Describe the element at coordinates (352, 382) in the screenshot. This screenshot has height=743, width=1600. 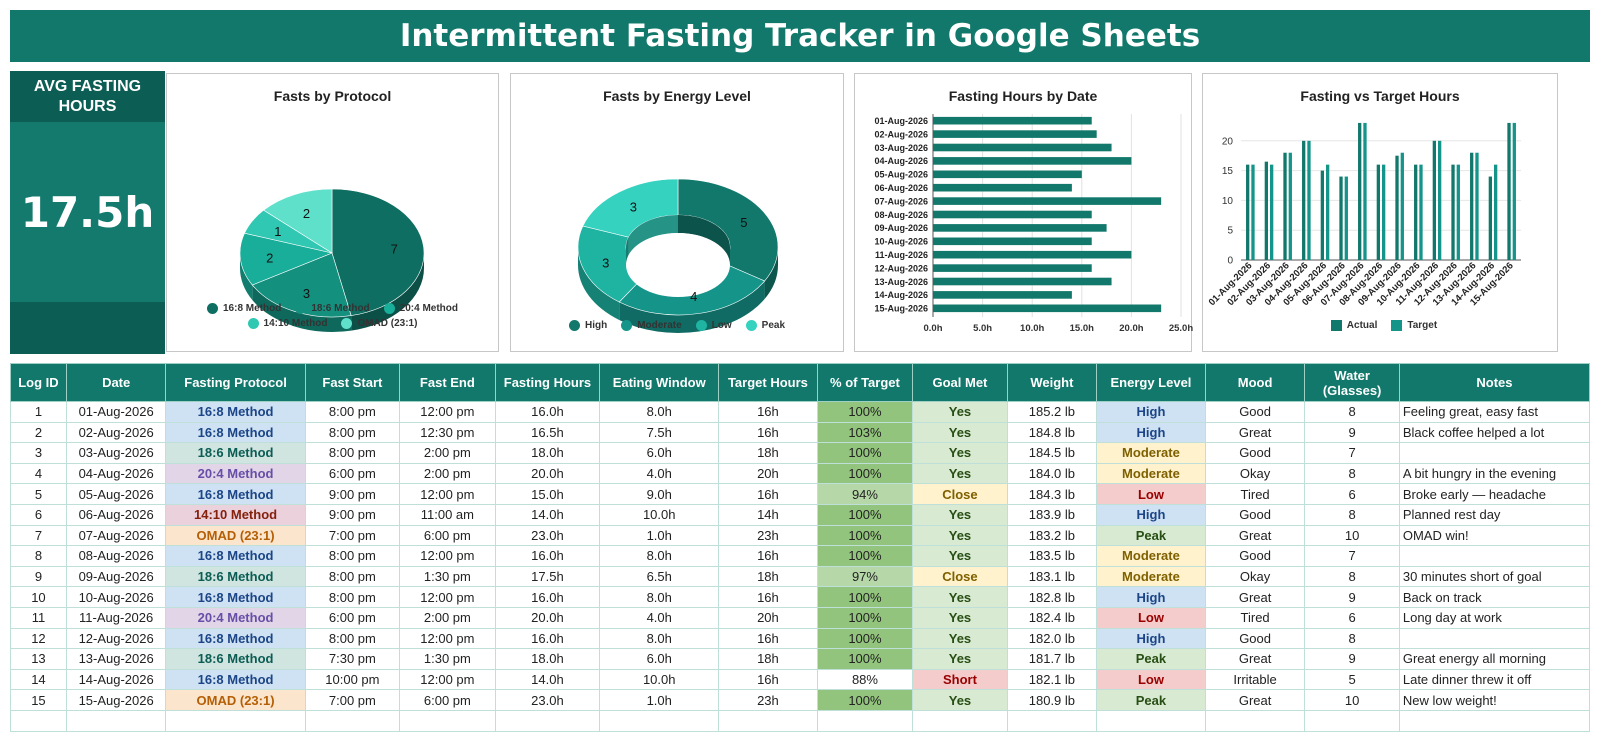
I see `column-header: Fast Start` at that location.